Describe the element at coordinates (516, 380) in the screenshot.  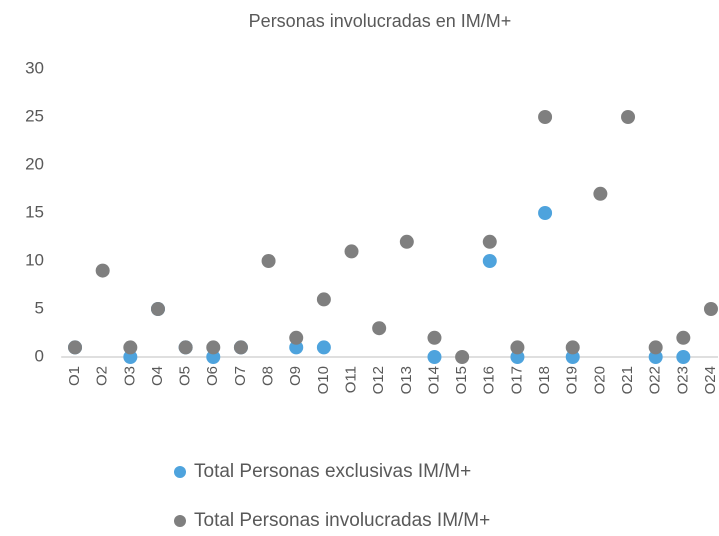
I see `x-tick-label: O17` at that location.